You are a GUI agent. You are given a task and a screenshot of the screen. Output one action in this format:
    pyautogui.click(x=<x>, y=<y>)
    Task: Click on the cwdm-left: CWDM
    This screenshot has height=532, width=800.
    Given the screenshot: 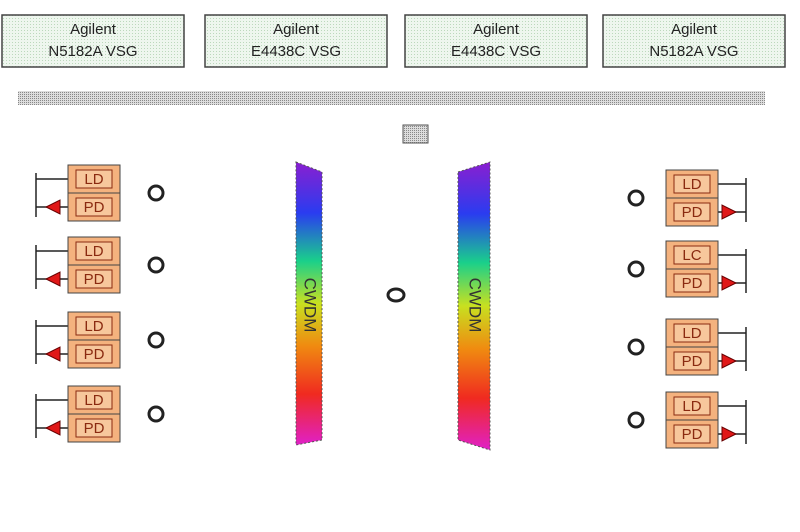 What is the action you would take?
    pyautogui.click(x=309, y=303)
    